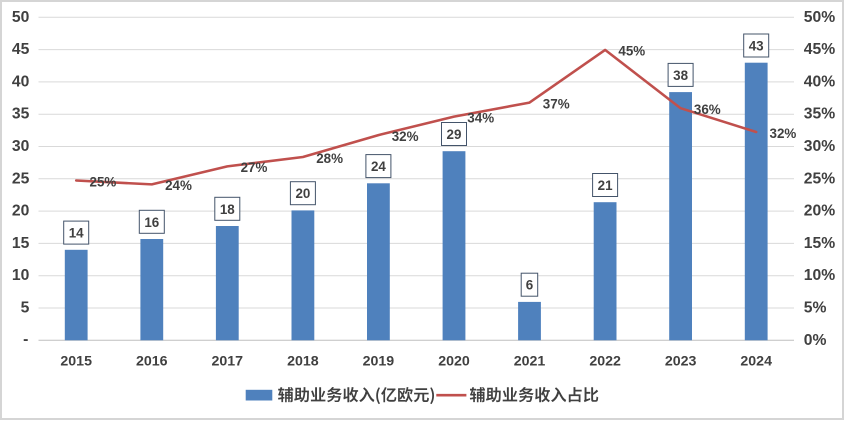  I want to click on svg-text: 25, so click(21, 178).